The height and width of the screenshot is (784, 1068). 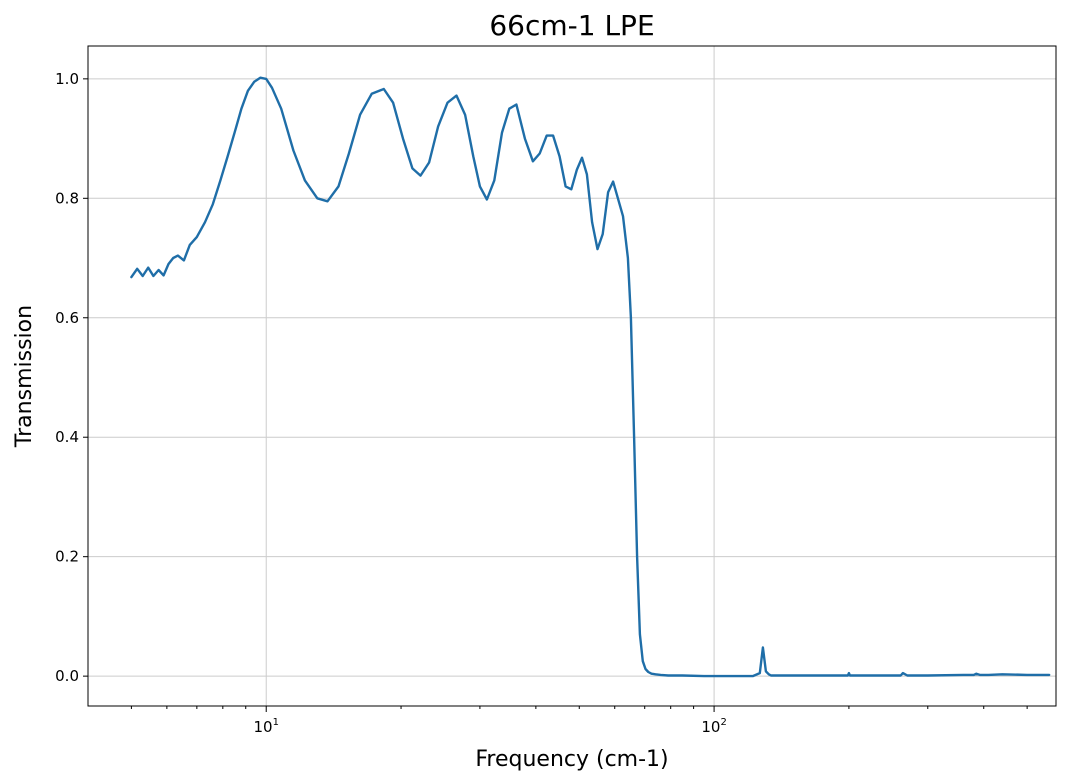 I want to click on y-axis-label: Transmission, so click(x=24, y=376).